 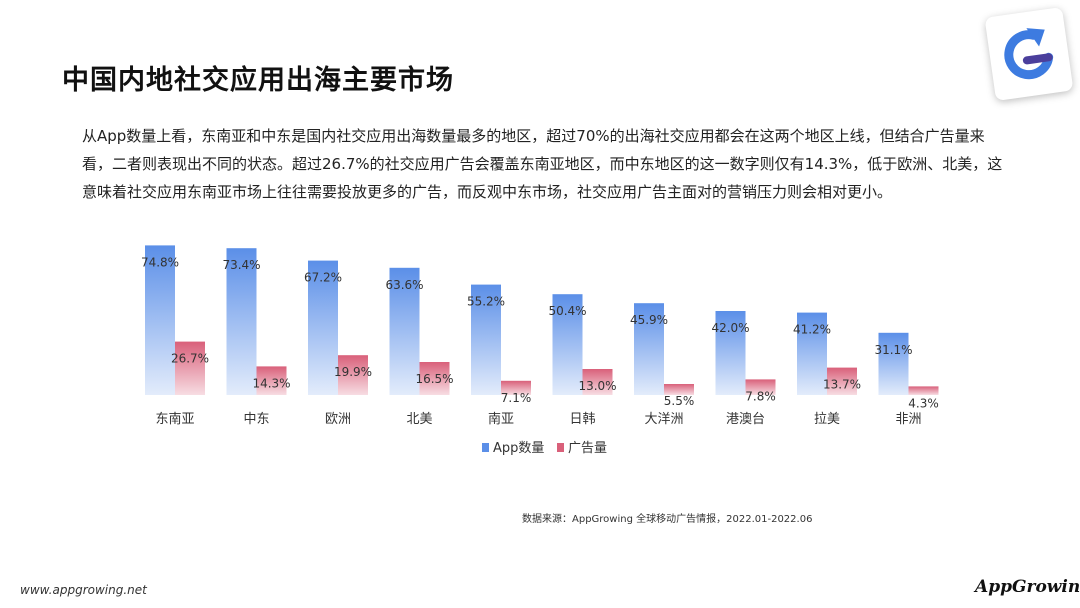 What do you see at coordinates (190, 359) in the screenshot?
I see `data-label-ad-volume-0: 26.7%` at bounding box center [190, 359].